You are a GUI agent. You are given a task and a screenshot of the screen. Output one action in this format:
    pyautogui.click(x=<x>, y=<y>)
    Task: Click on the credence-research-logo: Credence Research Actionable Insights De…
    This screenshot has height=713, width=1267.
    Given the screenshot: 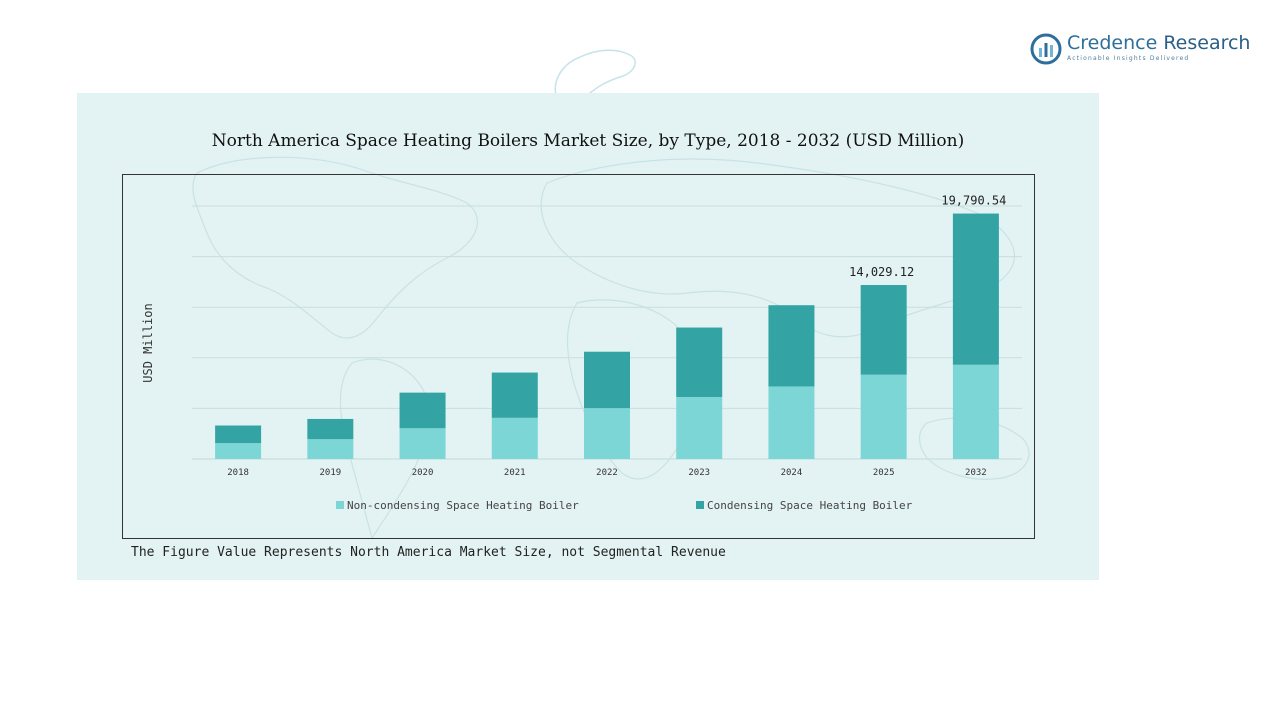 What is the action you would take?
    pyautogui.click(x=1140, y=50)
    